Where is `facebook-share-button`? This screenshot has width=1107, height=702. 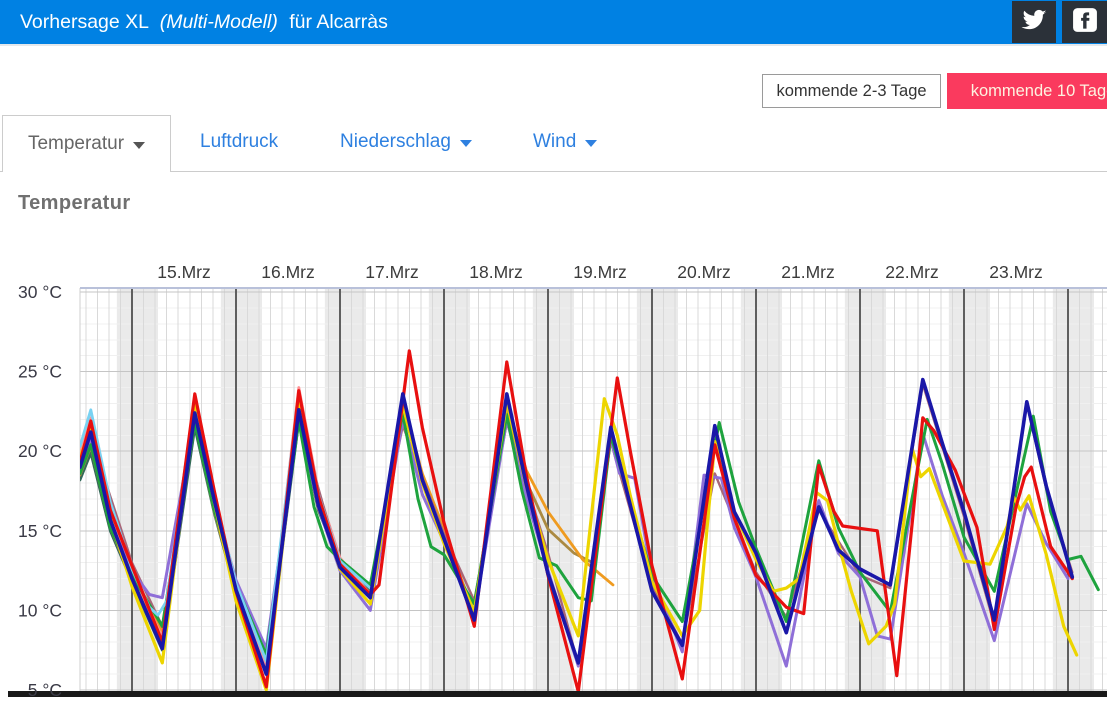
facebook-share-button is located at coordinates (1084, 22).